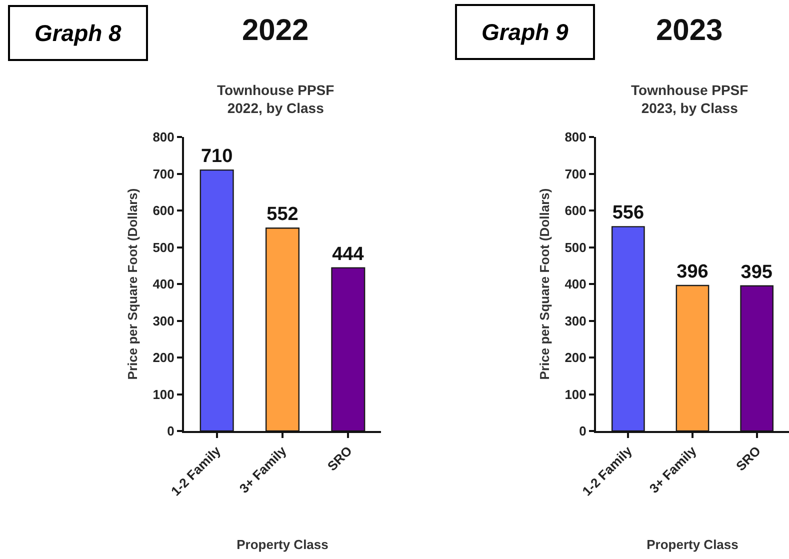 The width and height of the screenshot is (789, 559). What do you see at coordinates (690, 99) in the screenshot?
I see `chart-subtitle: Townhouse PPSF 2023, by Class` at bounding box center [690, 99].